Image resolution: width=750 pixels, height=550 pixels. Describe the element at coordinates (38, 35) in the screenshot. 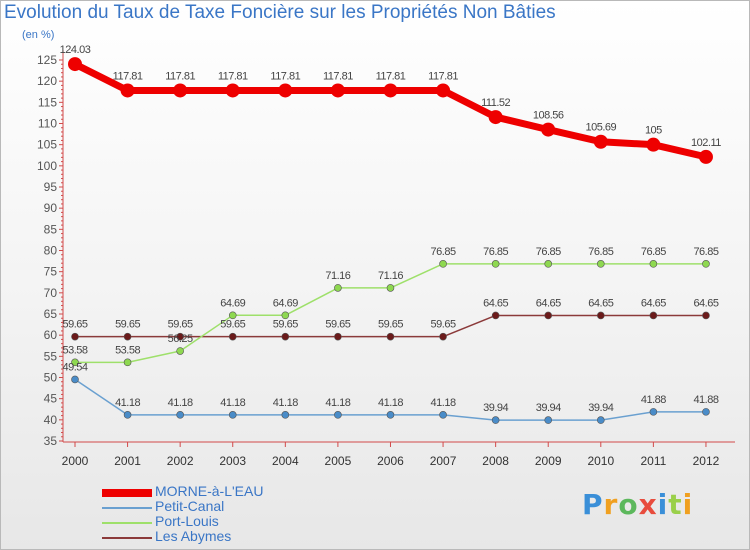

I see `chart-unit-label: (en %)` at that location.